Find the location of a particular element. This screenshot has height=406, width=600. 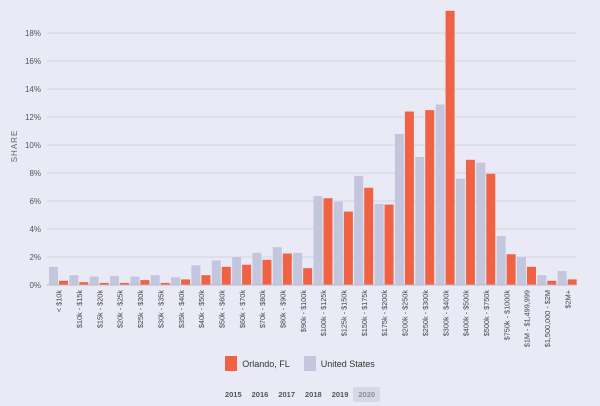

legend-item-orlando: Orlando, FL is located at coordinates (257, 363).